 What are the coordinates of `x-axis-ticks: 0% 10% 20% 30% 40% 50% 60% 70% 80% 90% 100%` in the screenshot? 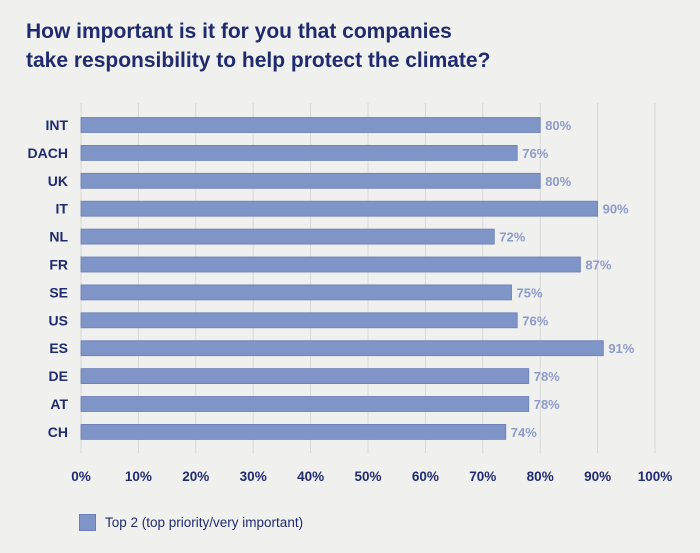 It's located at (371, 476).